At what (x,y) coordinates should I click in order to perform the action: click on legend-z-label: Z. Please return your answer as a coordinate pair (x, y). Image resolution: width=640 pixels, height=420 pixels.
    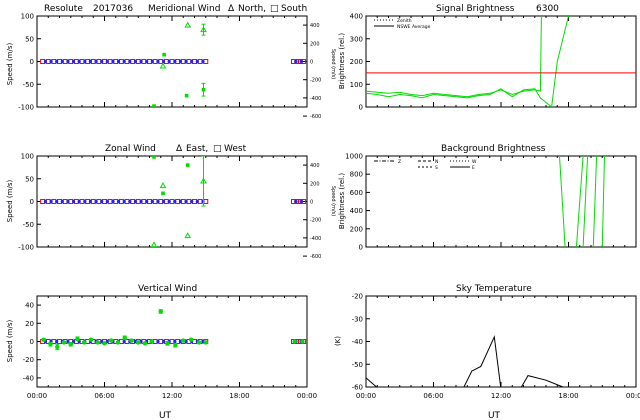
    Looking at the image, I should click on (399, 162).